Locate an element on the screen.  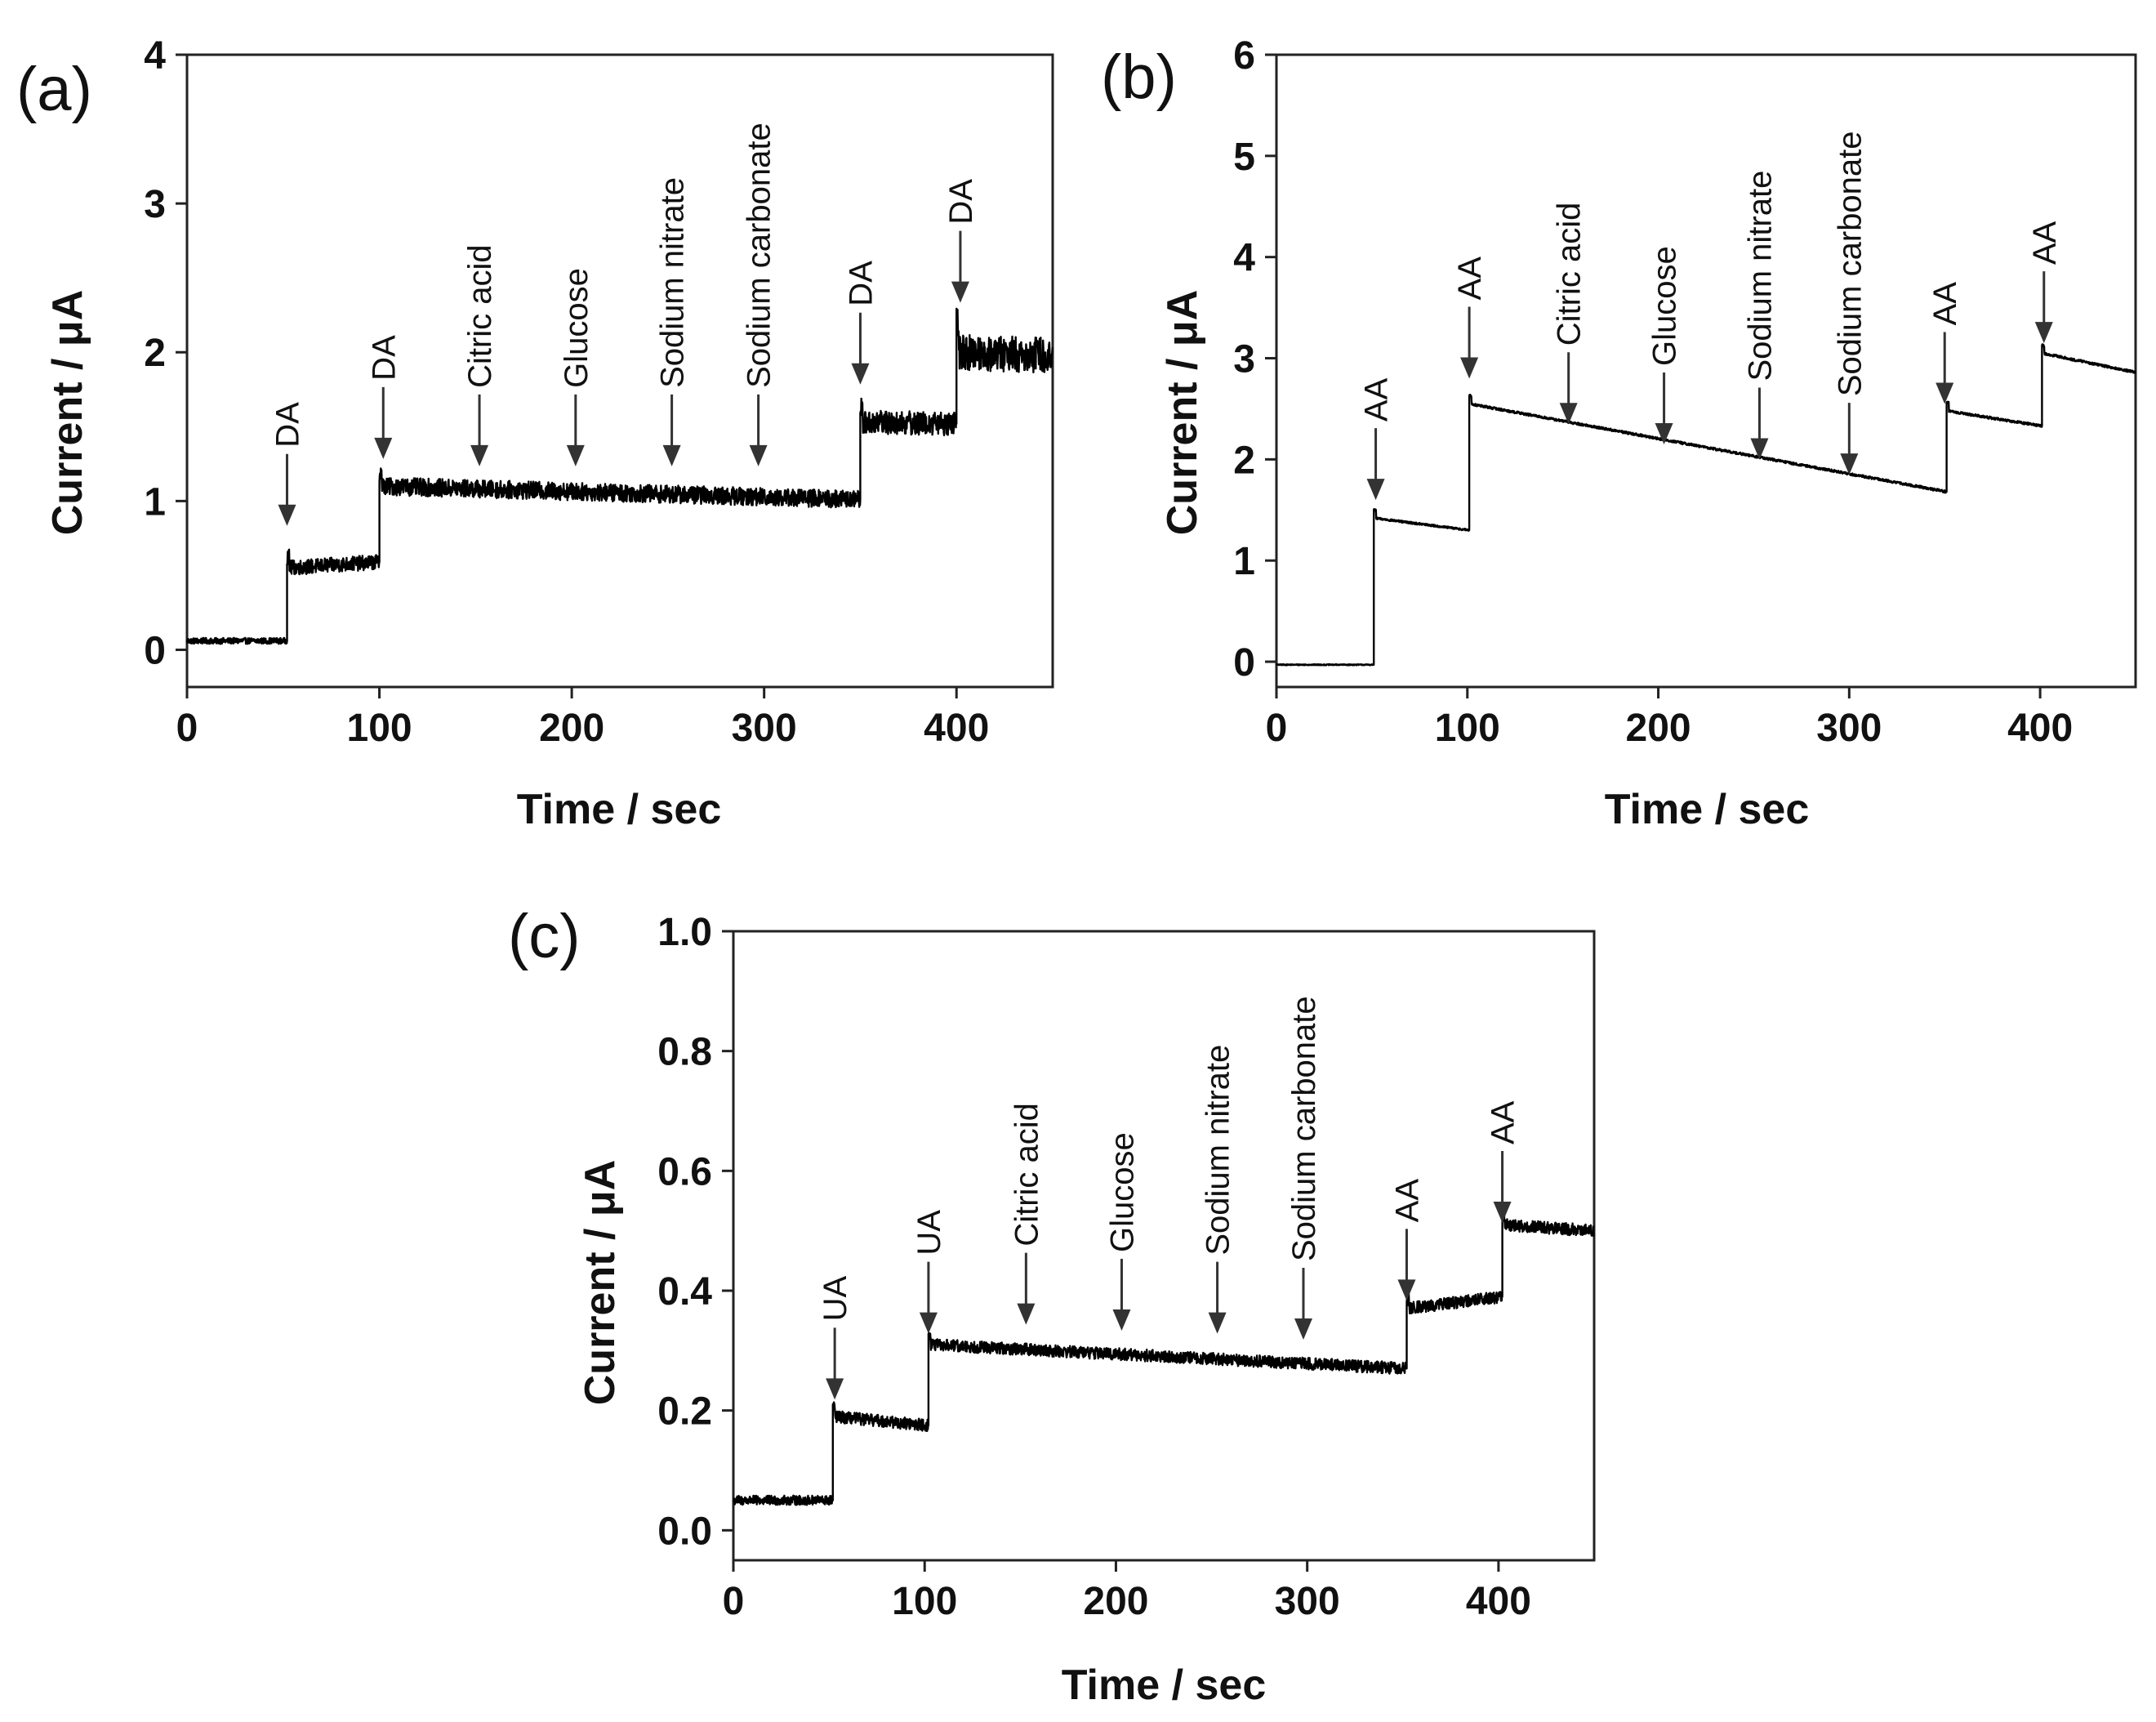
panel-a-y-tick-label: 0 is located at coordinates (155, 650).